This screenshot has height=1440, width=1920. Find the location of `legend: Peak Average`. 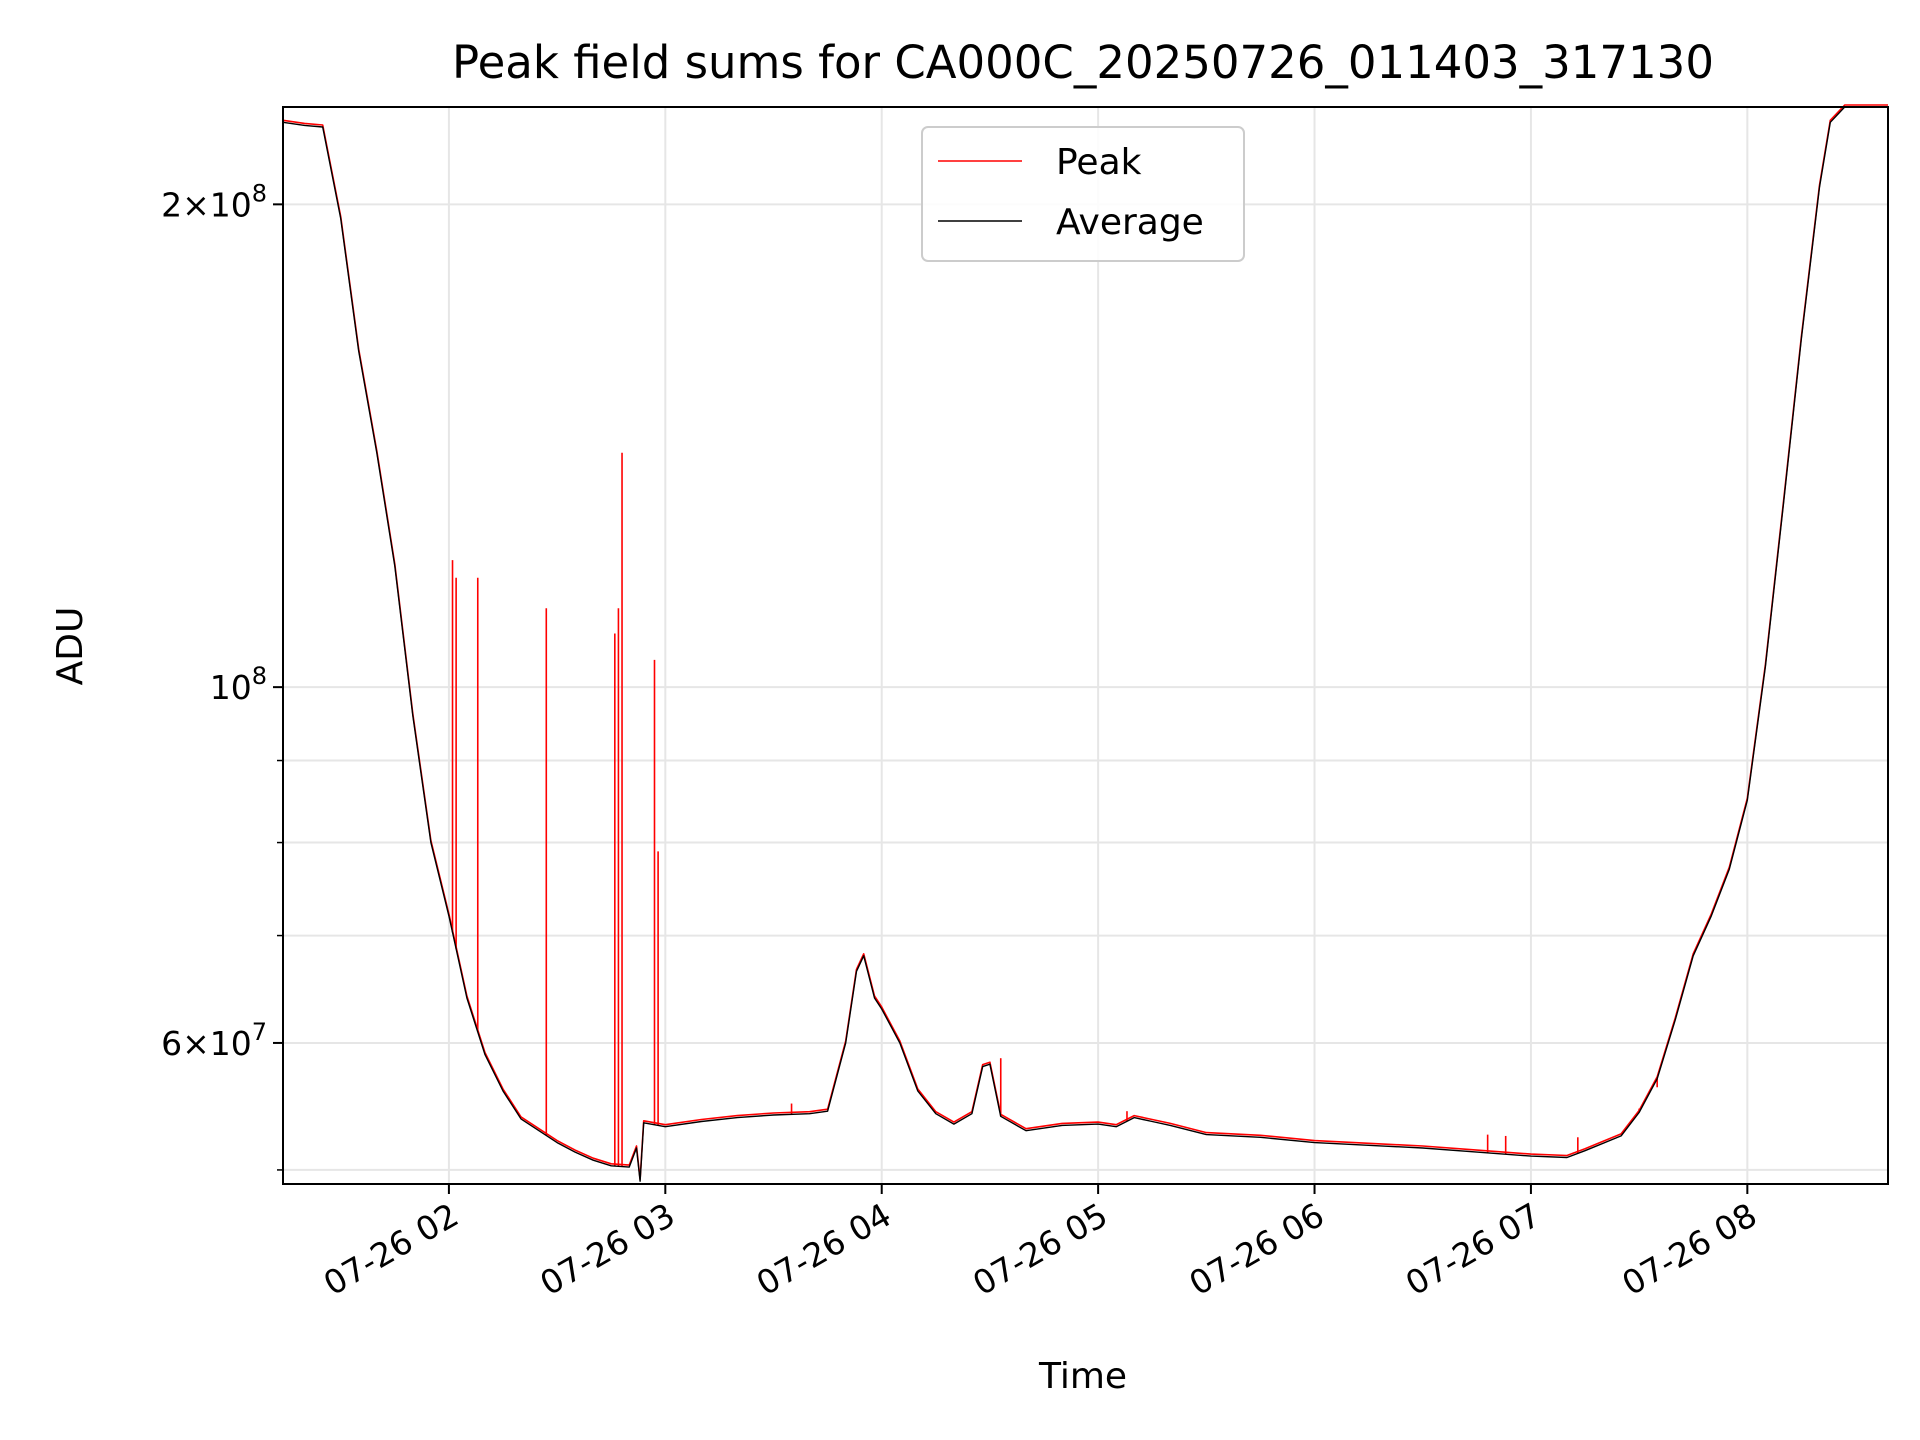

legend: Peak Average is located at coordinates (1083, 194).